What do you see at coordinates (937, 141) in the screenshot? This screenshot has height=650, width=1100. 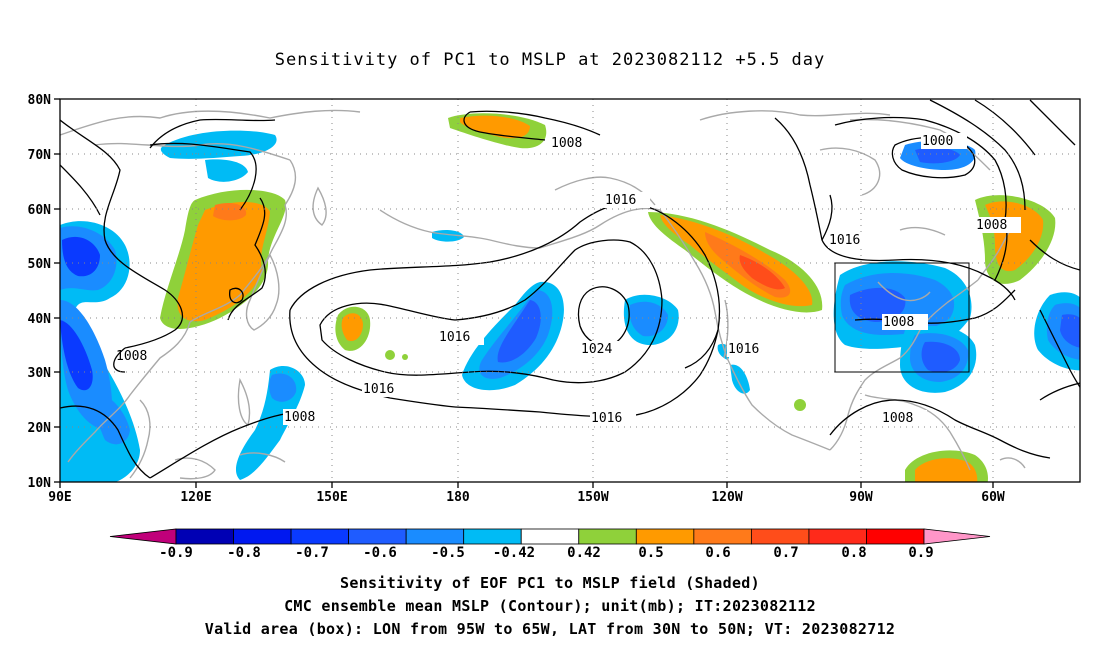 I see `contour-label: 1000` at bounding box center [937, 141].